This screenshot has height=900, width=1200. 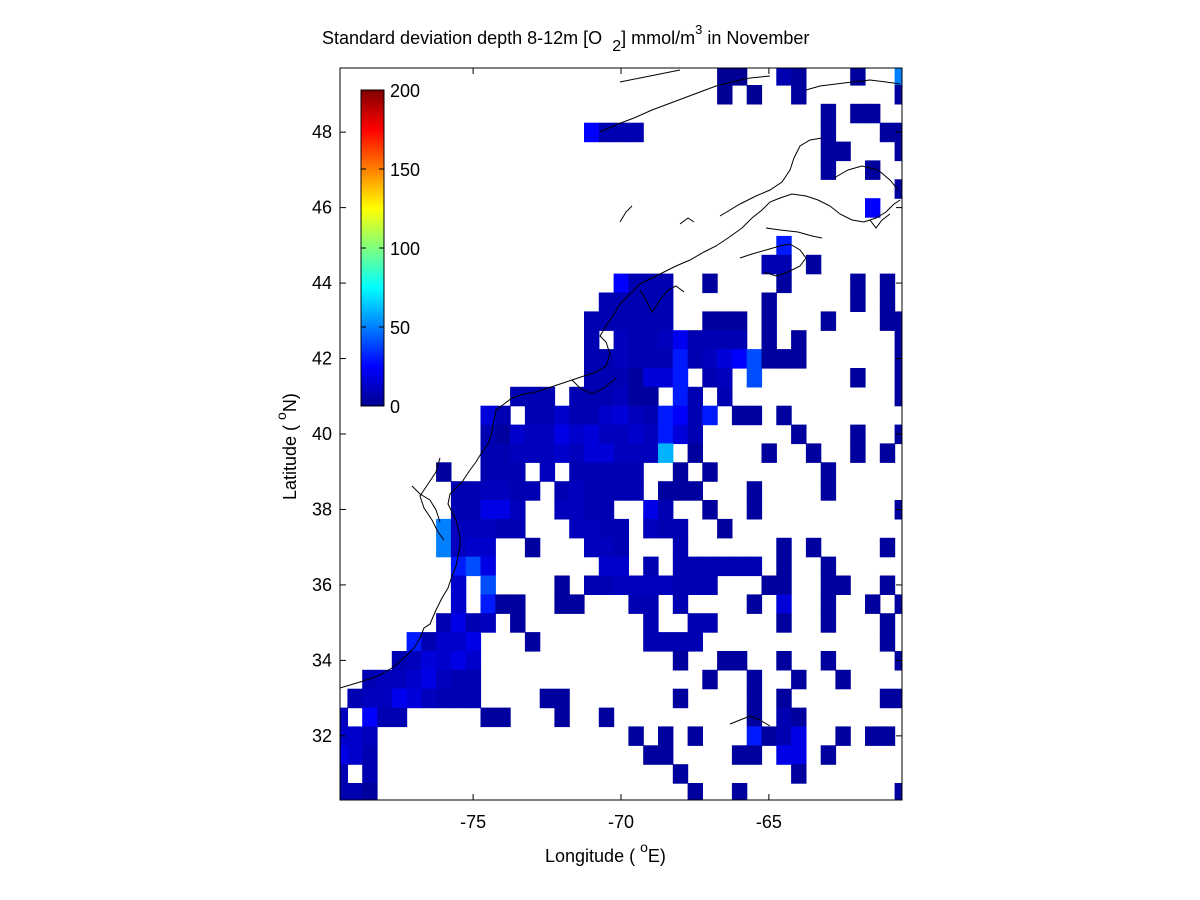 What do you see at coordinates (405, 249) in the screenshot?
I see `colorbar-tick-label: 100` at bounding box center [405, 249].